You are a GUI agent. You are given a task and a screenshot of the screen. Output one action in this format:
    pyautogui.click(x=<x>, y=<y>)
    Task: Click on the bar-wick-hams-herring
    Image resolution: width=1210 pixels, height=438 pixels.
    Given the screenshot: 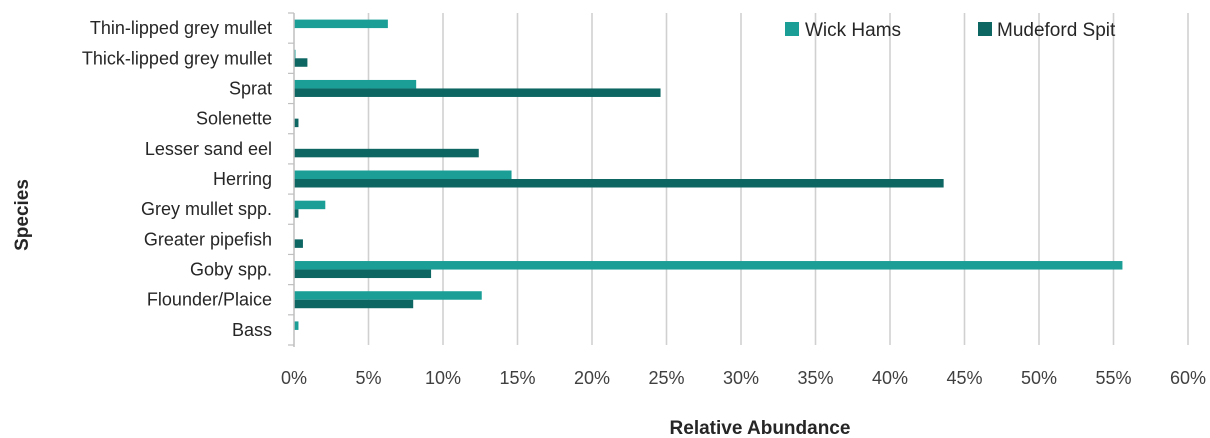 What is the action you would take?
    pyautogui.click(x=403, y=174)
    